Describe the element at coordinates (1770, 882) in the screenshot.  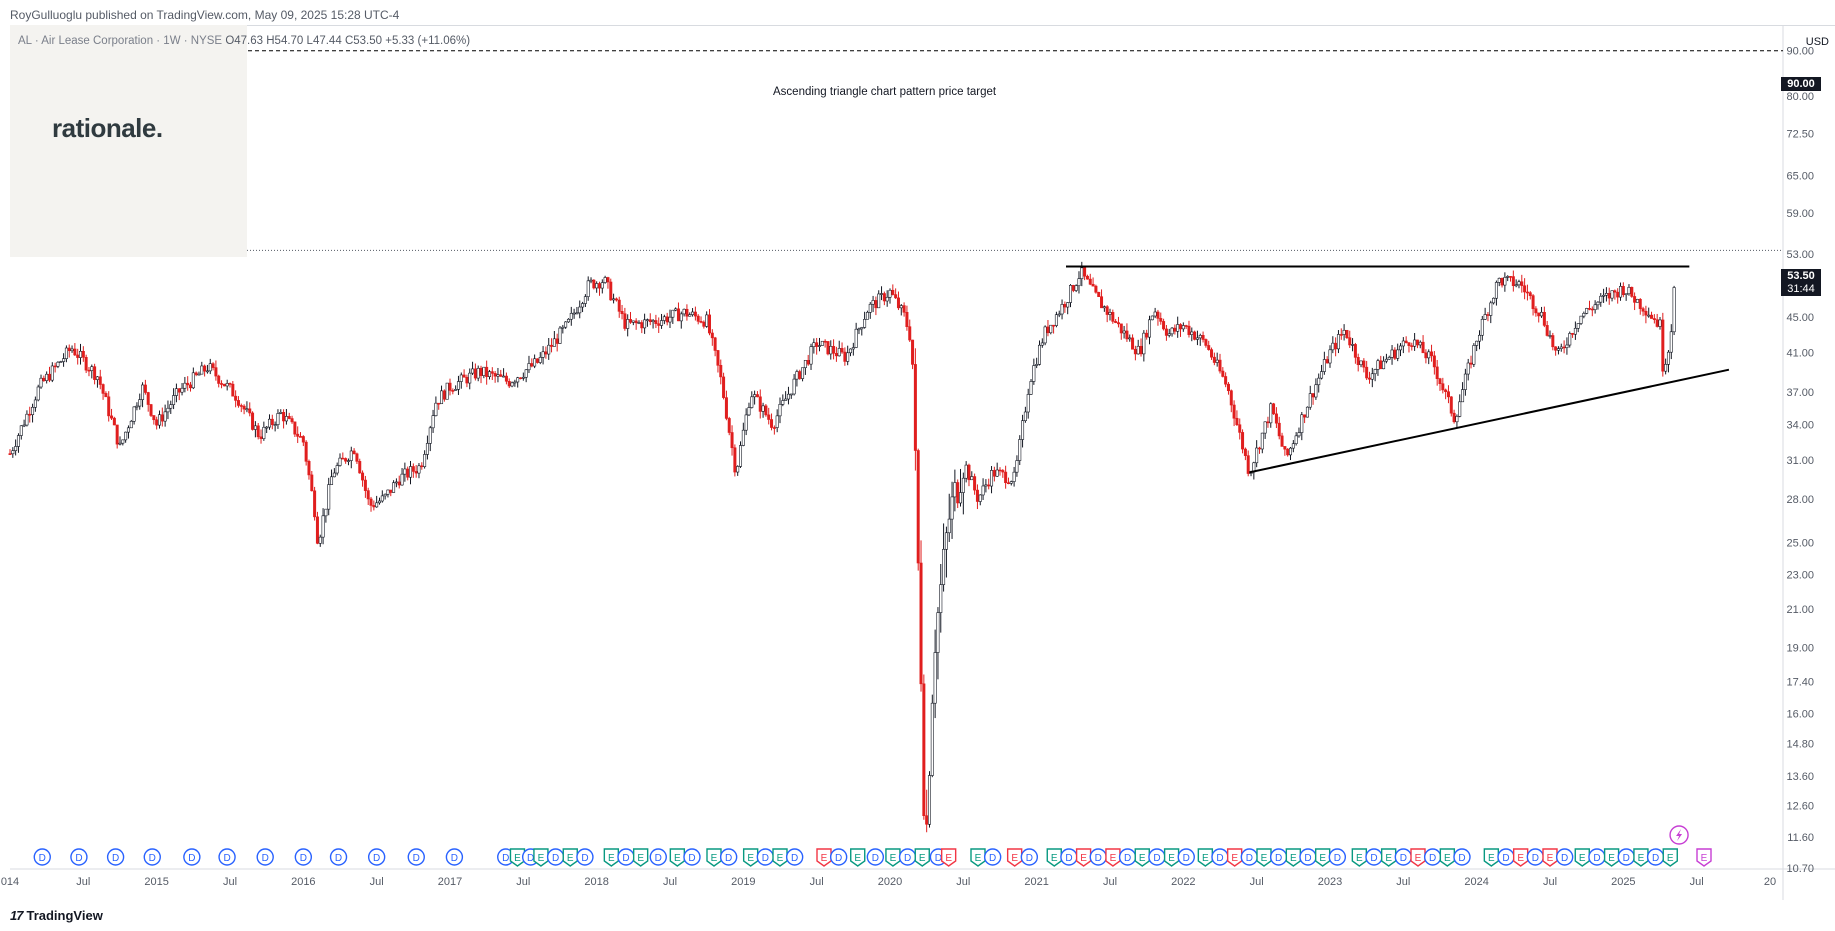
I see `time-tick-label: 20` at that location.